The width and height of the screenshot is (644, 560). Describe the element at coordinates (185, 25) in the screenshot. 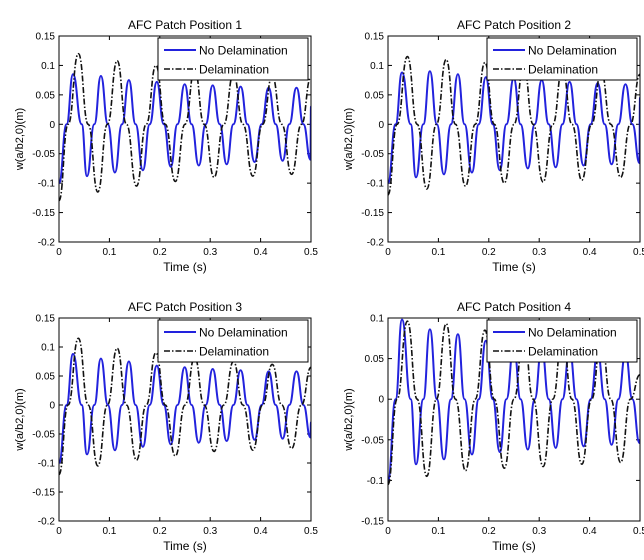

I see `chart-title: AFC Patch Position 1` at that location.